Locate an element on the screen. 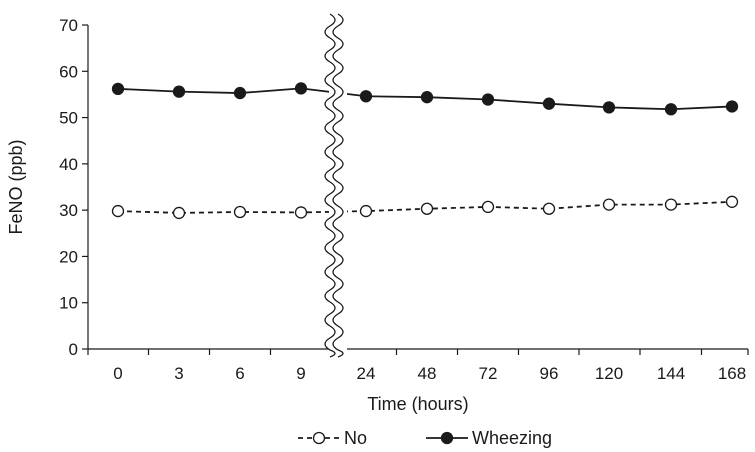 This screenshot has height=452, width=755. y-axis-label: FeNO (ppb) is located at coordinates (16, 186).